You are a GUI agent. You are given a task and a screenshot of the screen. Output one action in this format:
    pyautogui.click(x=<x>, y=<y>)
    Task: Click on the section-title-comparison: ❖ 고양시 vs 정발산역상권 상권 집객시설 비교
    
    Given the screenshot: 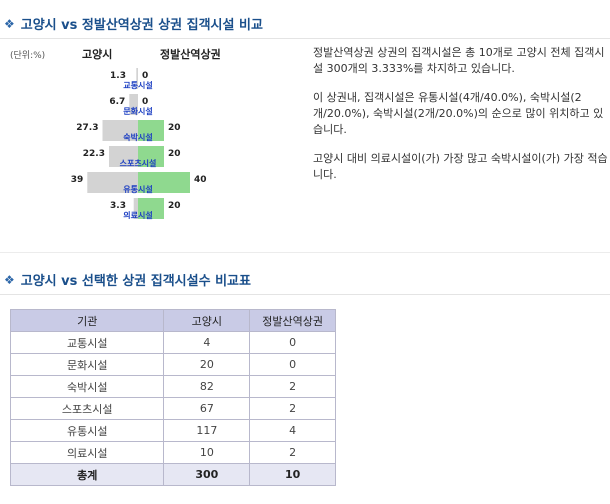 What is the action you would take?
    pyautogui.click(x=133, y=24)
    